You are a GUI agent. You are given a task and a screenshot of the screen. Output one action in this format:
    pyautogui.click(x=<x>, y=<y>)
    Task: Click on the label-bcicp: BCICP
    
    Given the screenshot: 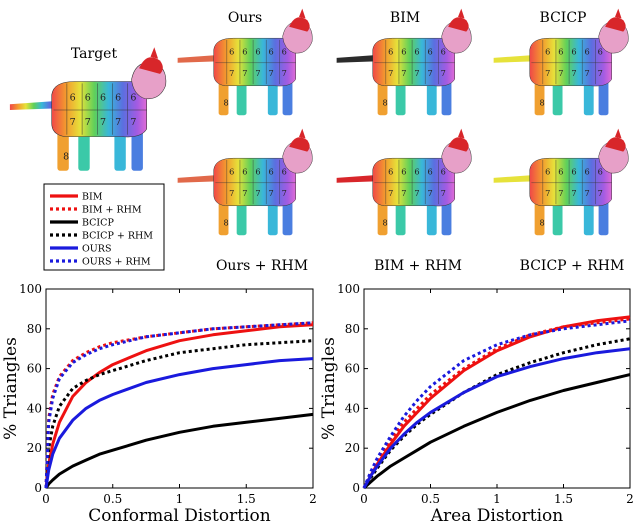 What is the action you would take?
    pyautogui.click(x=563, y=18)
    